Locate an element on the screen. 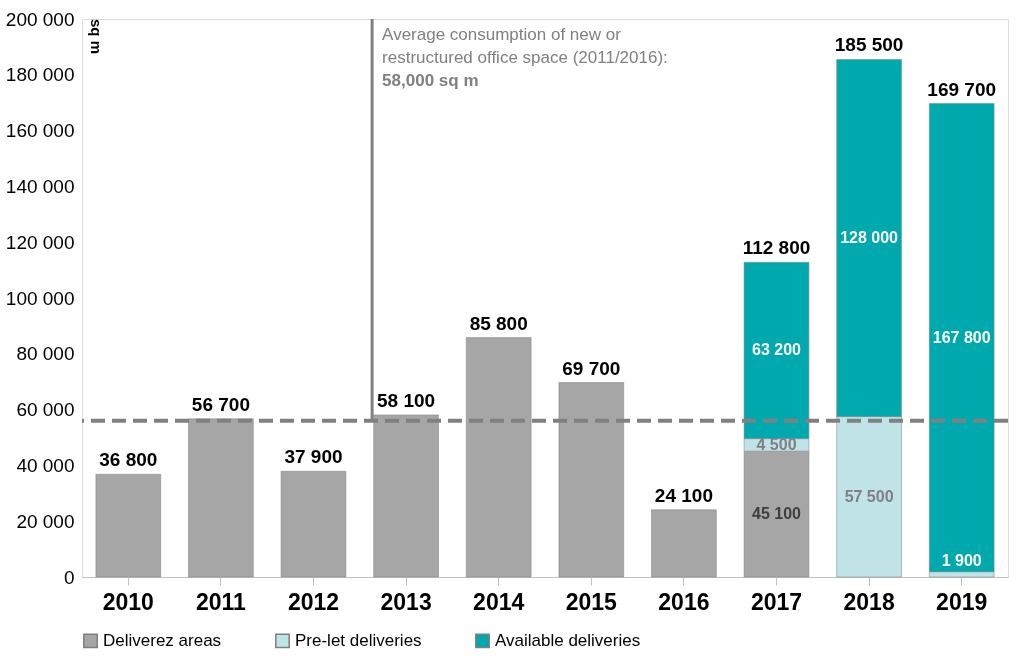 The width and height of the screenshot is (1020, 656). total-label: 85 800 is located at coordinates (498, 323).